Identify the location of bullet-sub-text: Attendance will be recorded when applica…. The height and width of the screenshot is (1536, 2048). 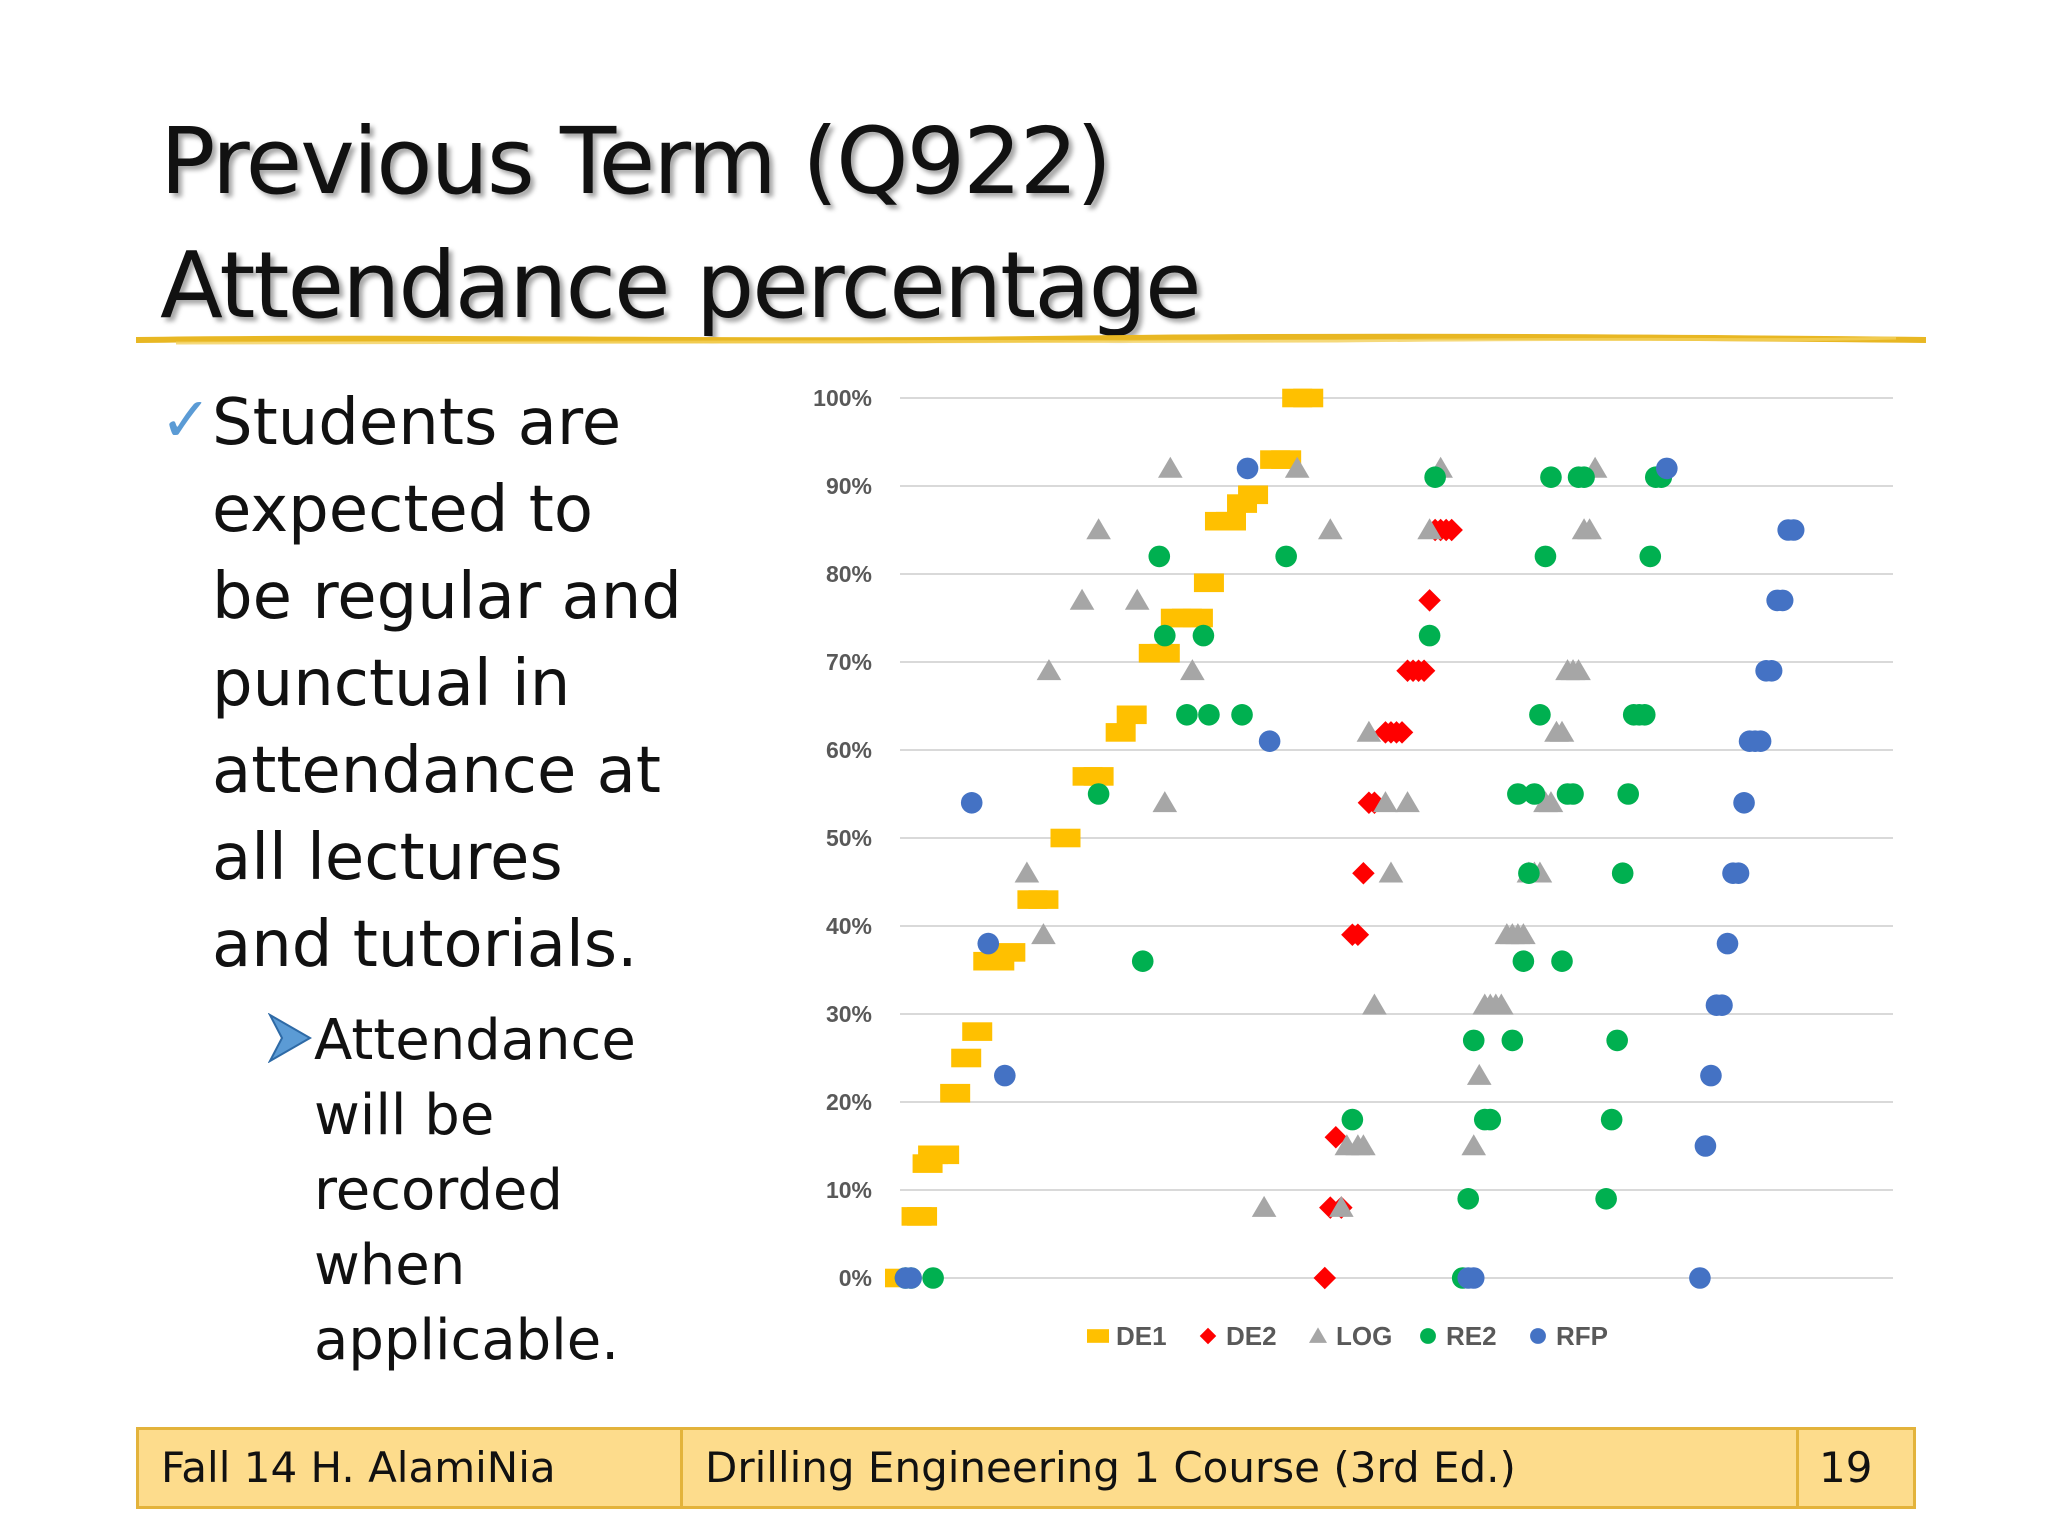
(475, 1190).